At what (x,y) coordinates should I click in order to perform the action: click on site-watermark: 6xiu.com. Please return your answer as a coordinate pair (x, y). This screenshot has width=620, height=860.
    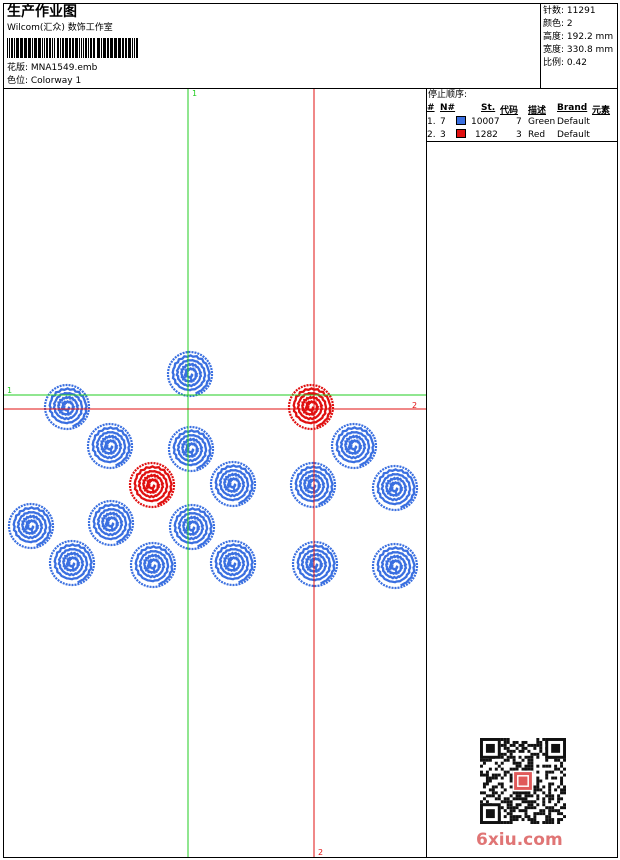
    Looking at the image, I should click on (519, 840).